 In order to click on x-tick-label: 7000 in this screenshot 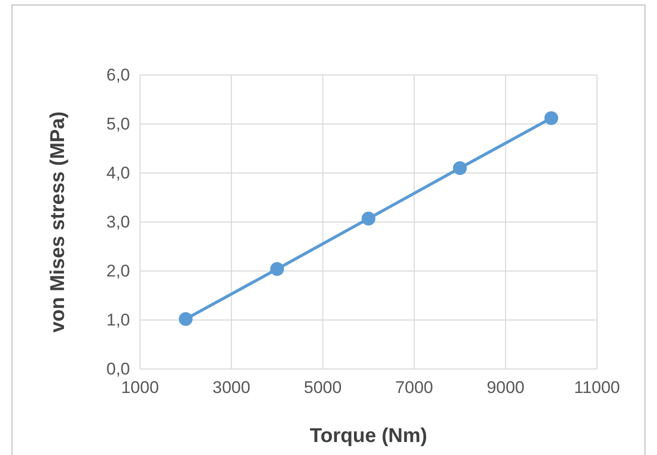, I will do `click(414, 388)`.